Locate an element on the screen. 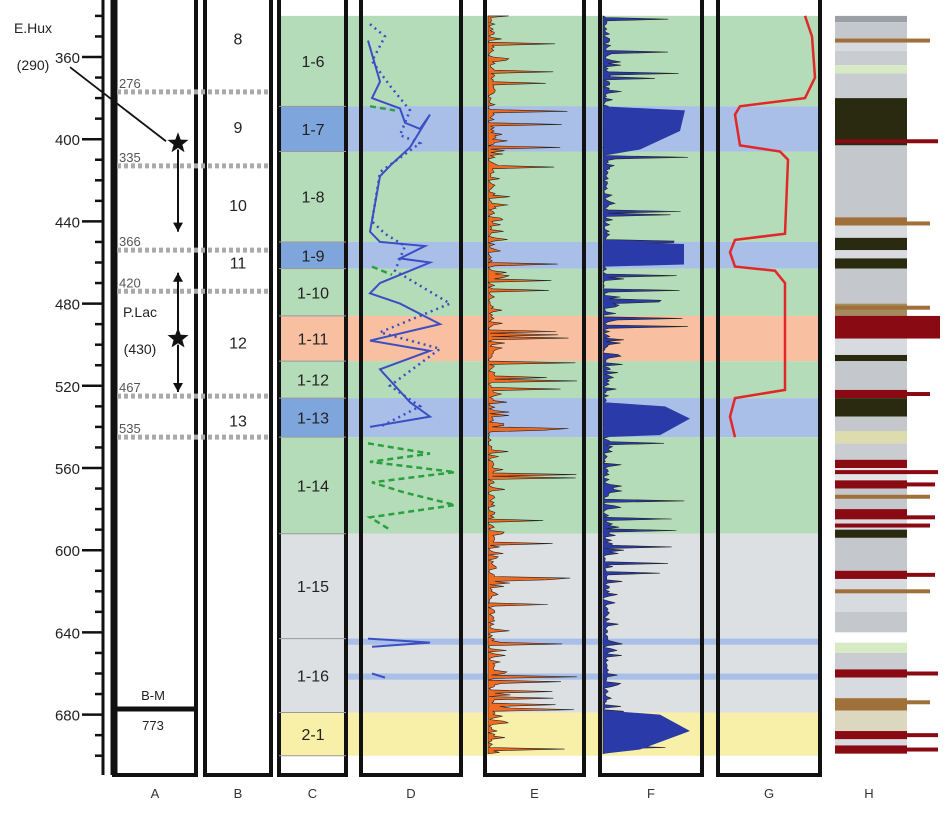  depth-tick-label: 600 is located at coordinates (67, 551).